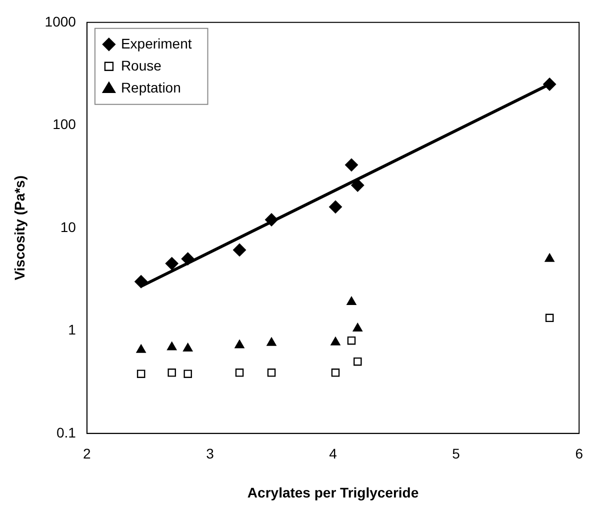 Image resolution: width=599 pixels, height=514 pixels. Describe the element at coordinates (141, 65) in the screenshot. I see `legend-label: Rouse` at that location.